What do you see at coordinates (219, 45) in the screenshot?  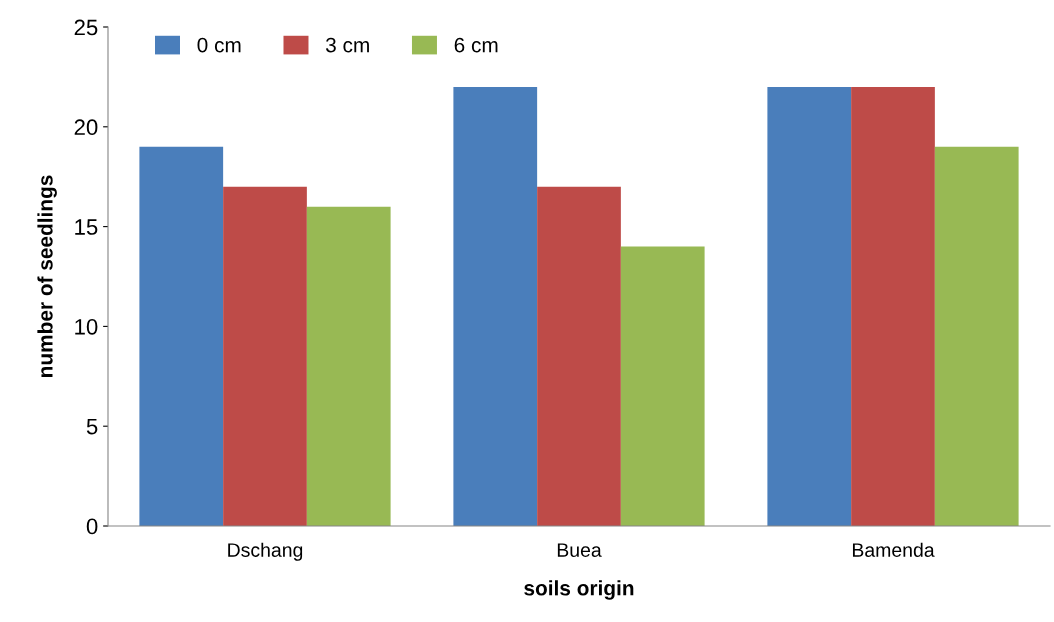 I see `legend-label: 0 cm` at bounding box center [219, 45].